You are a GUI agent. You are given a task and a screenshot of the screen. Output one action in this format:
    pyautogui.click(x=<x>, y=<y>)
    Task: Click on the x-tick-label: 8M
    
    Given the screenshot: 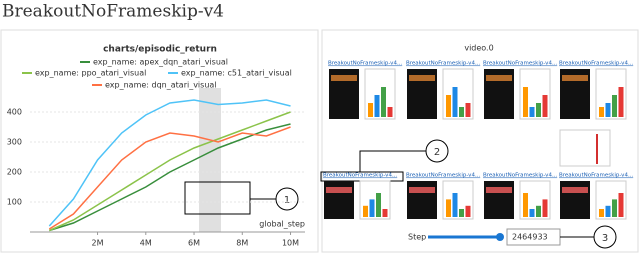 What is the action you would take?
    pyautogui.click(x=242, y=243)
    